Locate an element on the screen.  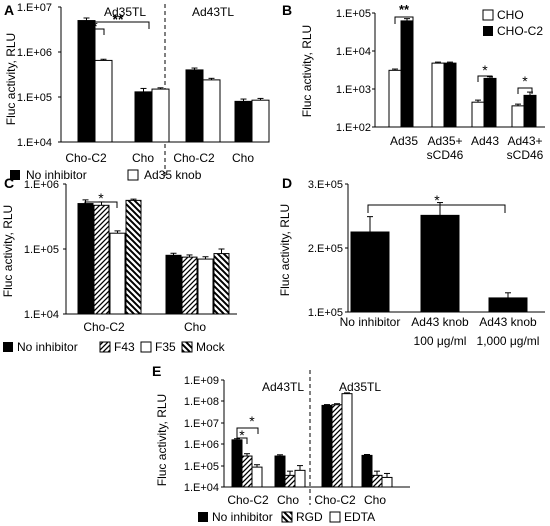
y-tick-label-e: 1.E+08 is located at coordinates (201, 402).